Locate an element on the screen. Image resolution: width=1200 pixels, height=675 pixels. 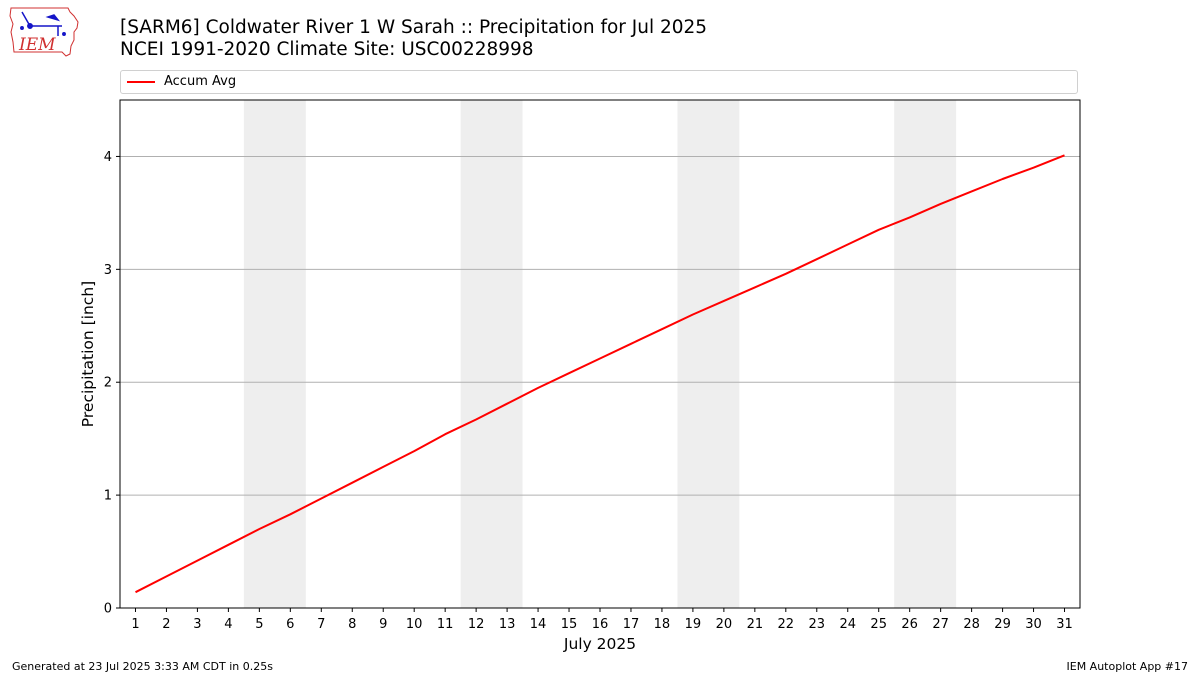
x-tick-label: 2 is located at coordinates (166, 624).